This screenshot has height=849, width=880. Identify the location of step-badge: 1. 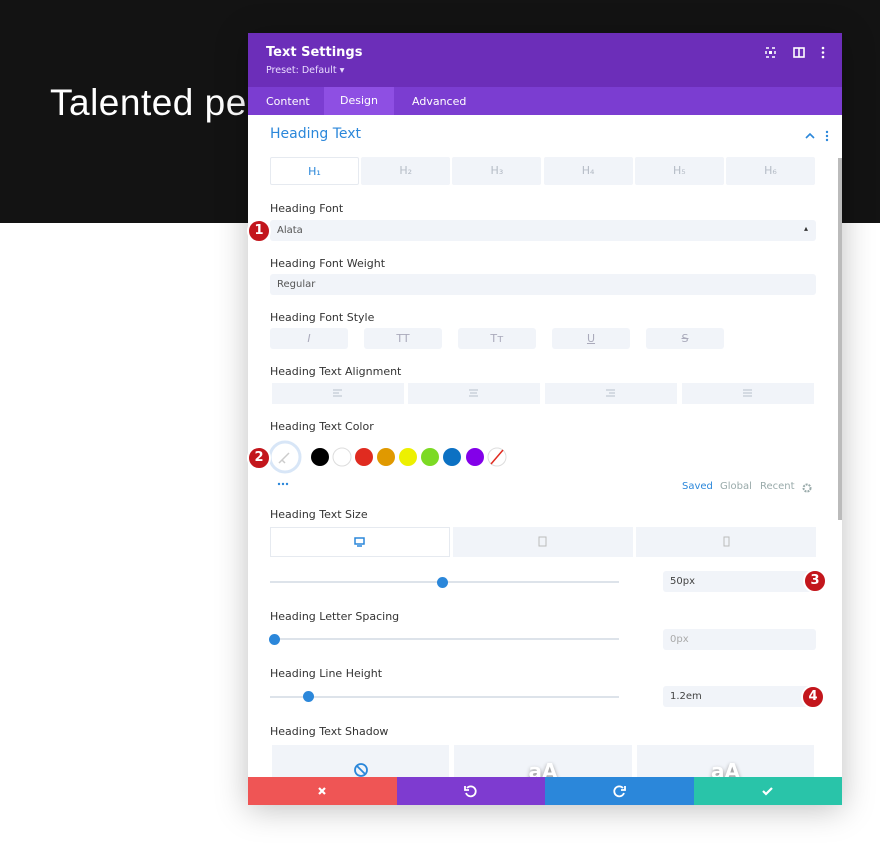
(259, 231).